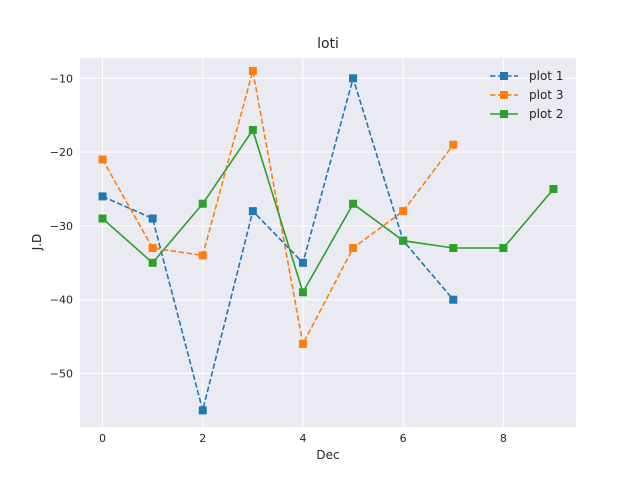  I want to click on y-tick-label: −20, so click(61, 152).